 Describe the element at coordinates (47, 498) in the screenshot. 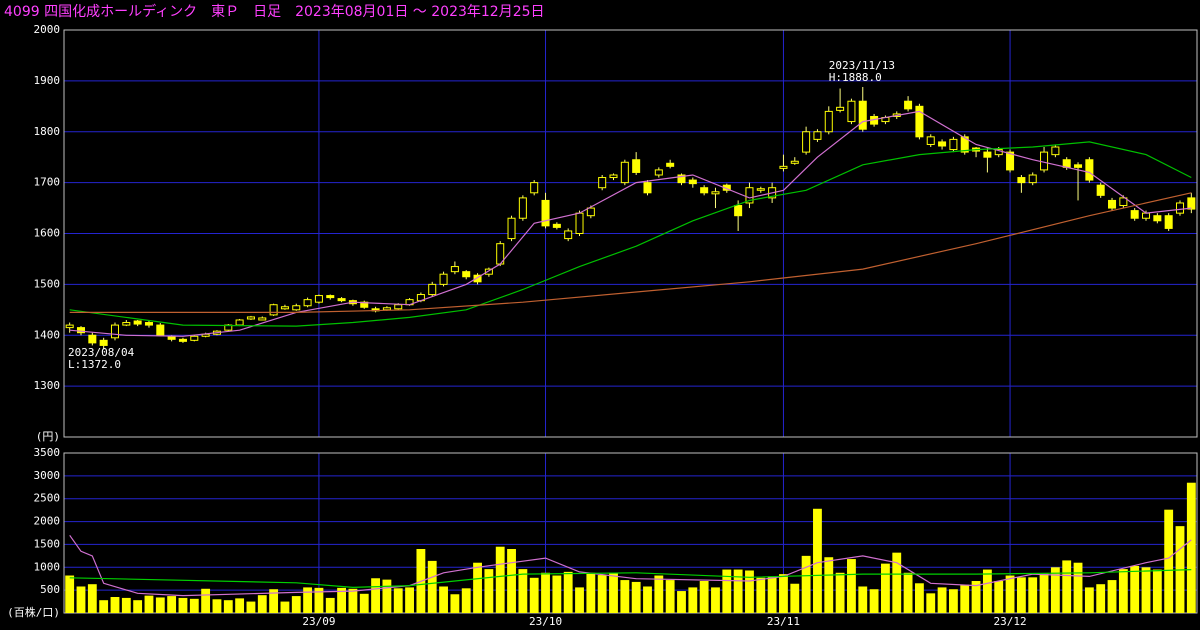

I see `y-tick-label: 2500` at that location.